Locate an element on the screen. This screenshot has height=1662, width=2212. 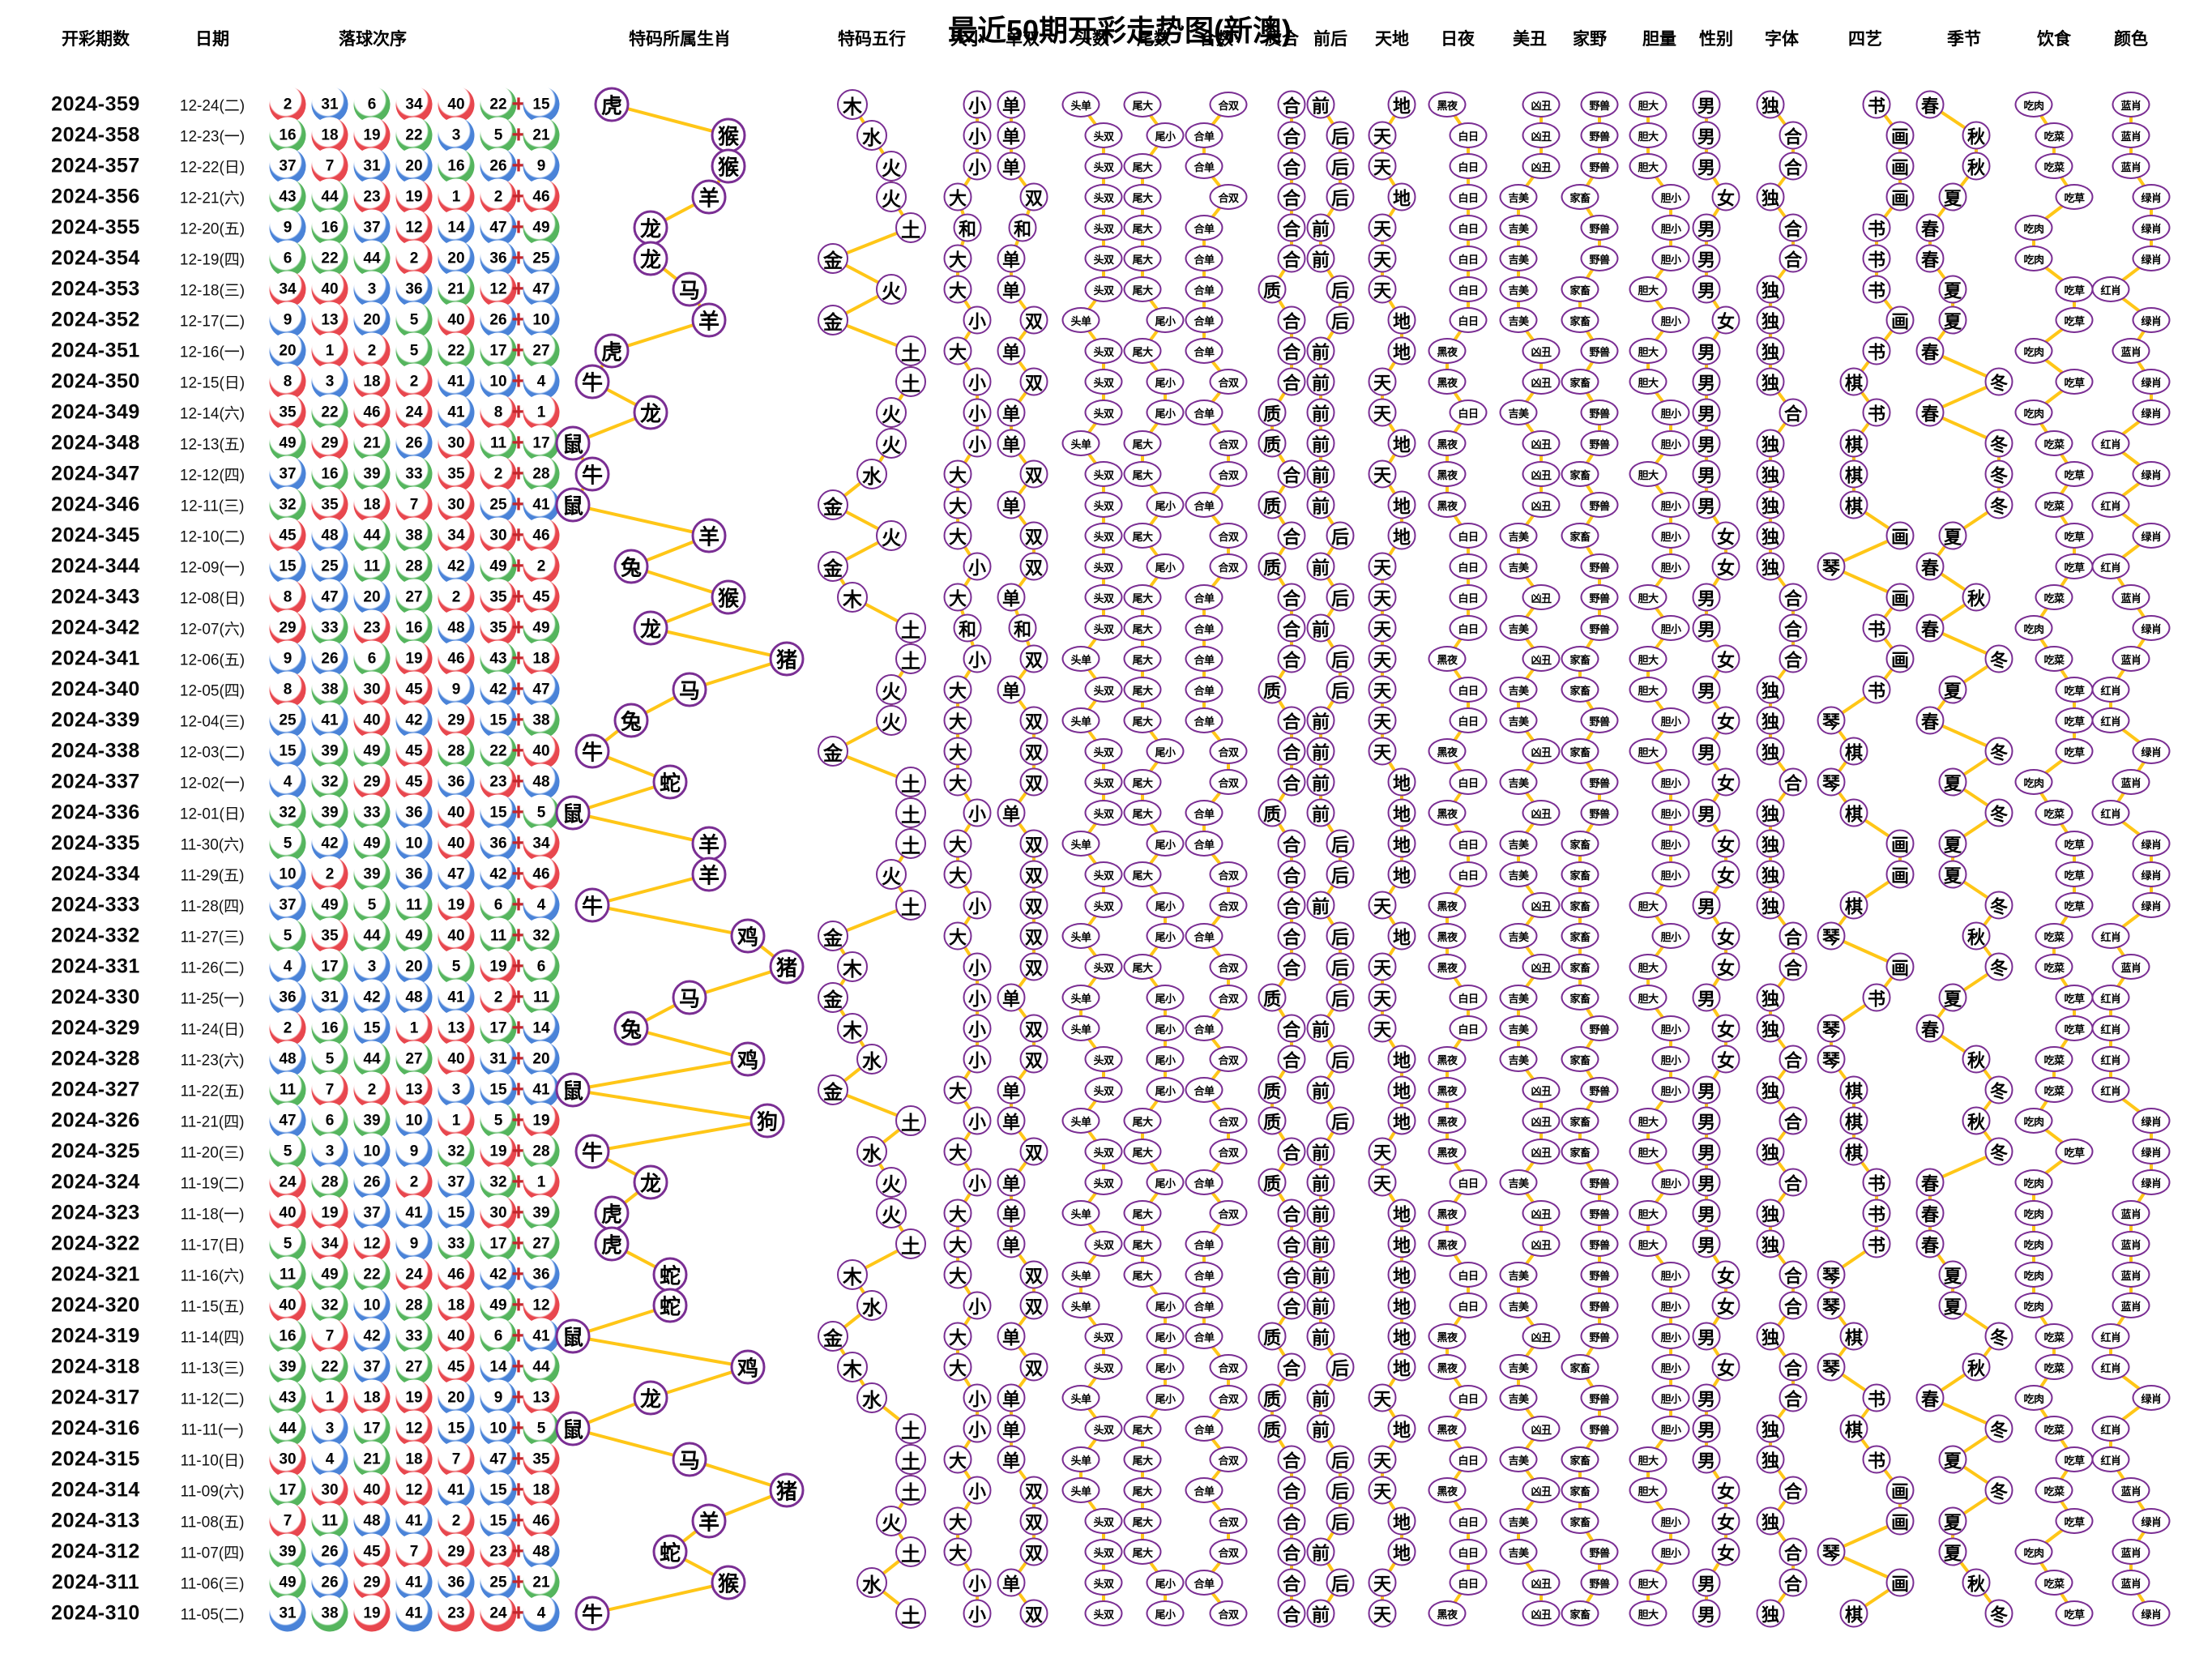
attr-circle-riye: 黑夜 is located at coordinates (1447, 474).